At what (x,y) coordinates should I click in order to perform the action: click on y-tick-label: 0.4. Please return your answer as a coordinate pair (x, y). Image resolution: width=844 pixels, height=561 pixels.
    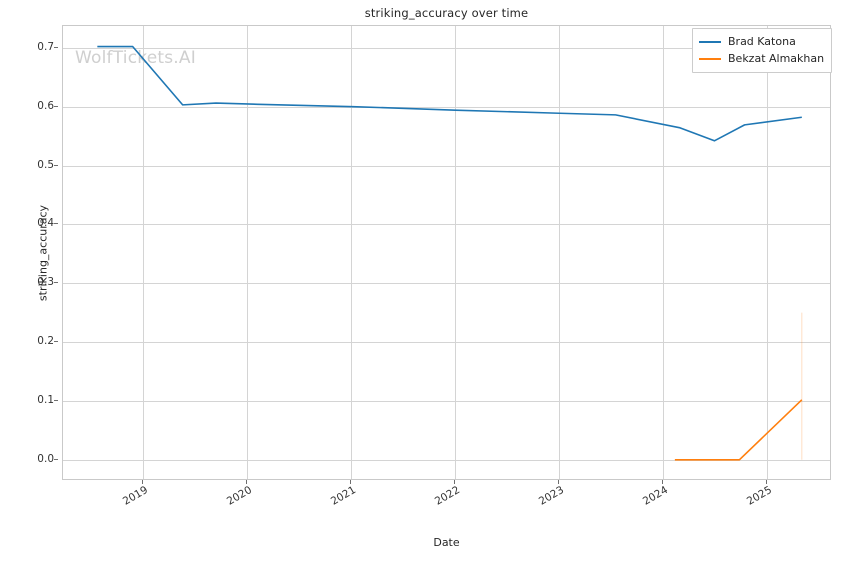
    Looking at the image, I should click on (45, 223).